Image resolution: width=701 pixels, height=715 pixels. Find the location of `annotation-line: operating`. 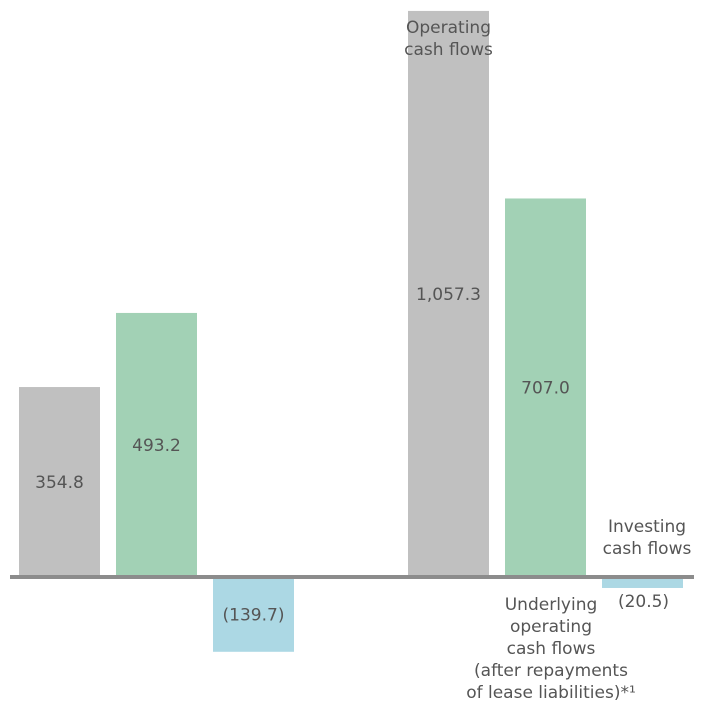

annotation-line: operating is located at coordinates (551, 627).